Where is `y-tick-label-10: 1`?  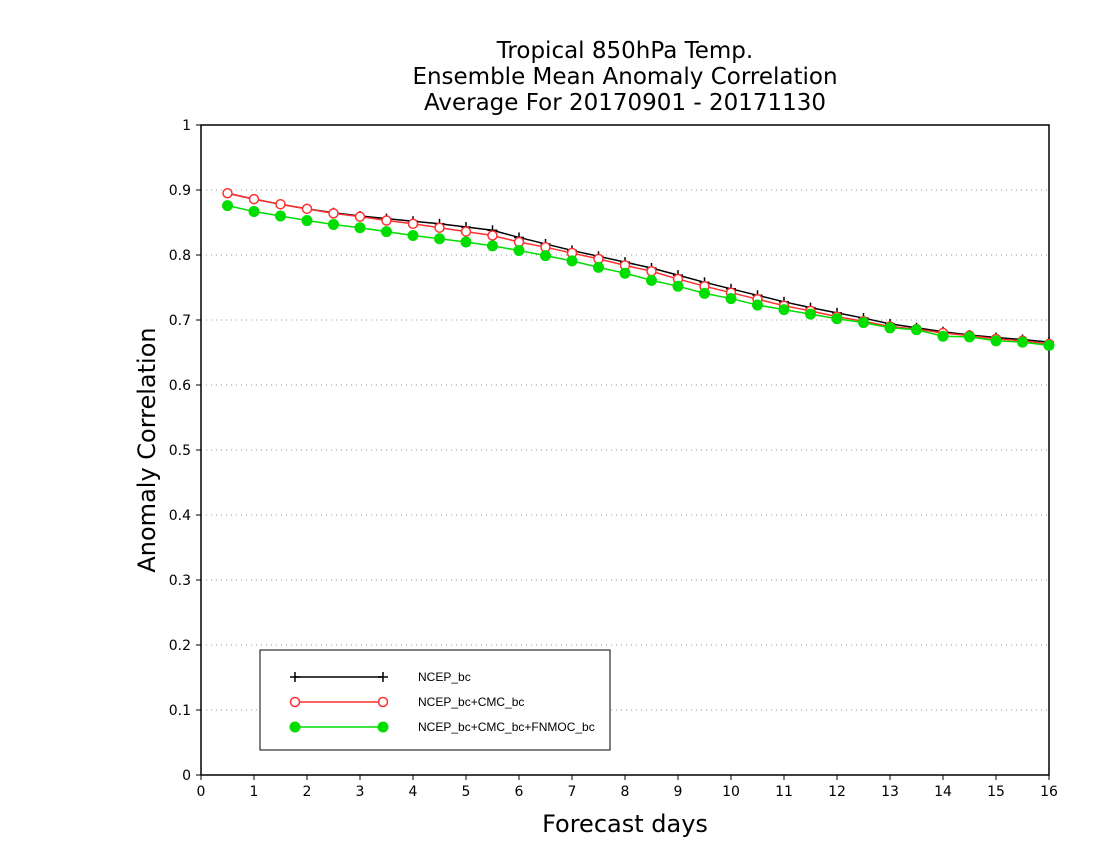
y-tick-label-10: 1 is located at coordinates (186, 126).